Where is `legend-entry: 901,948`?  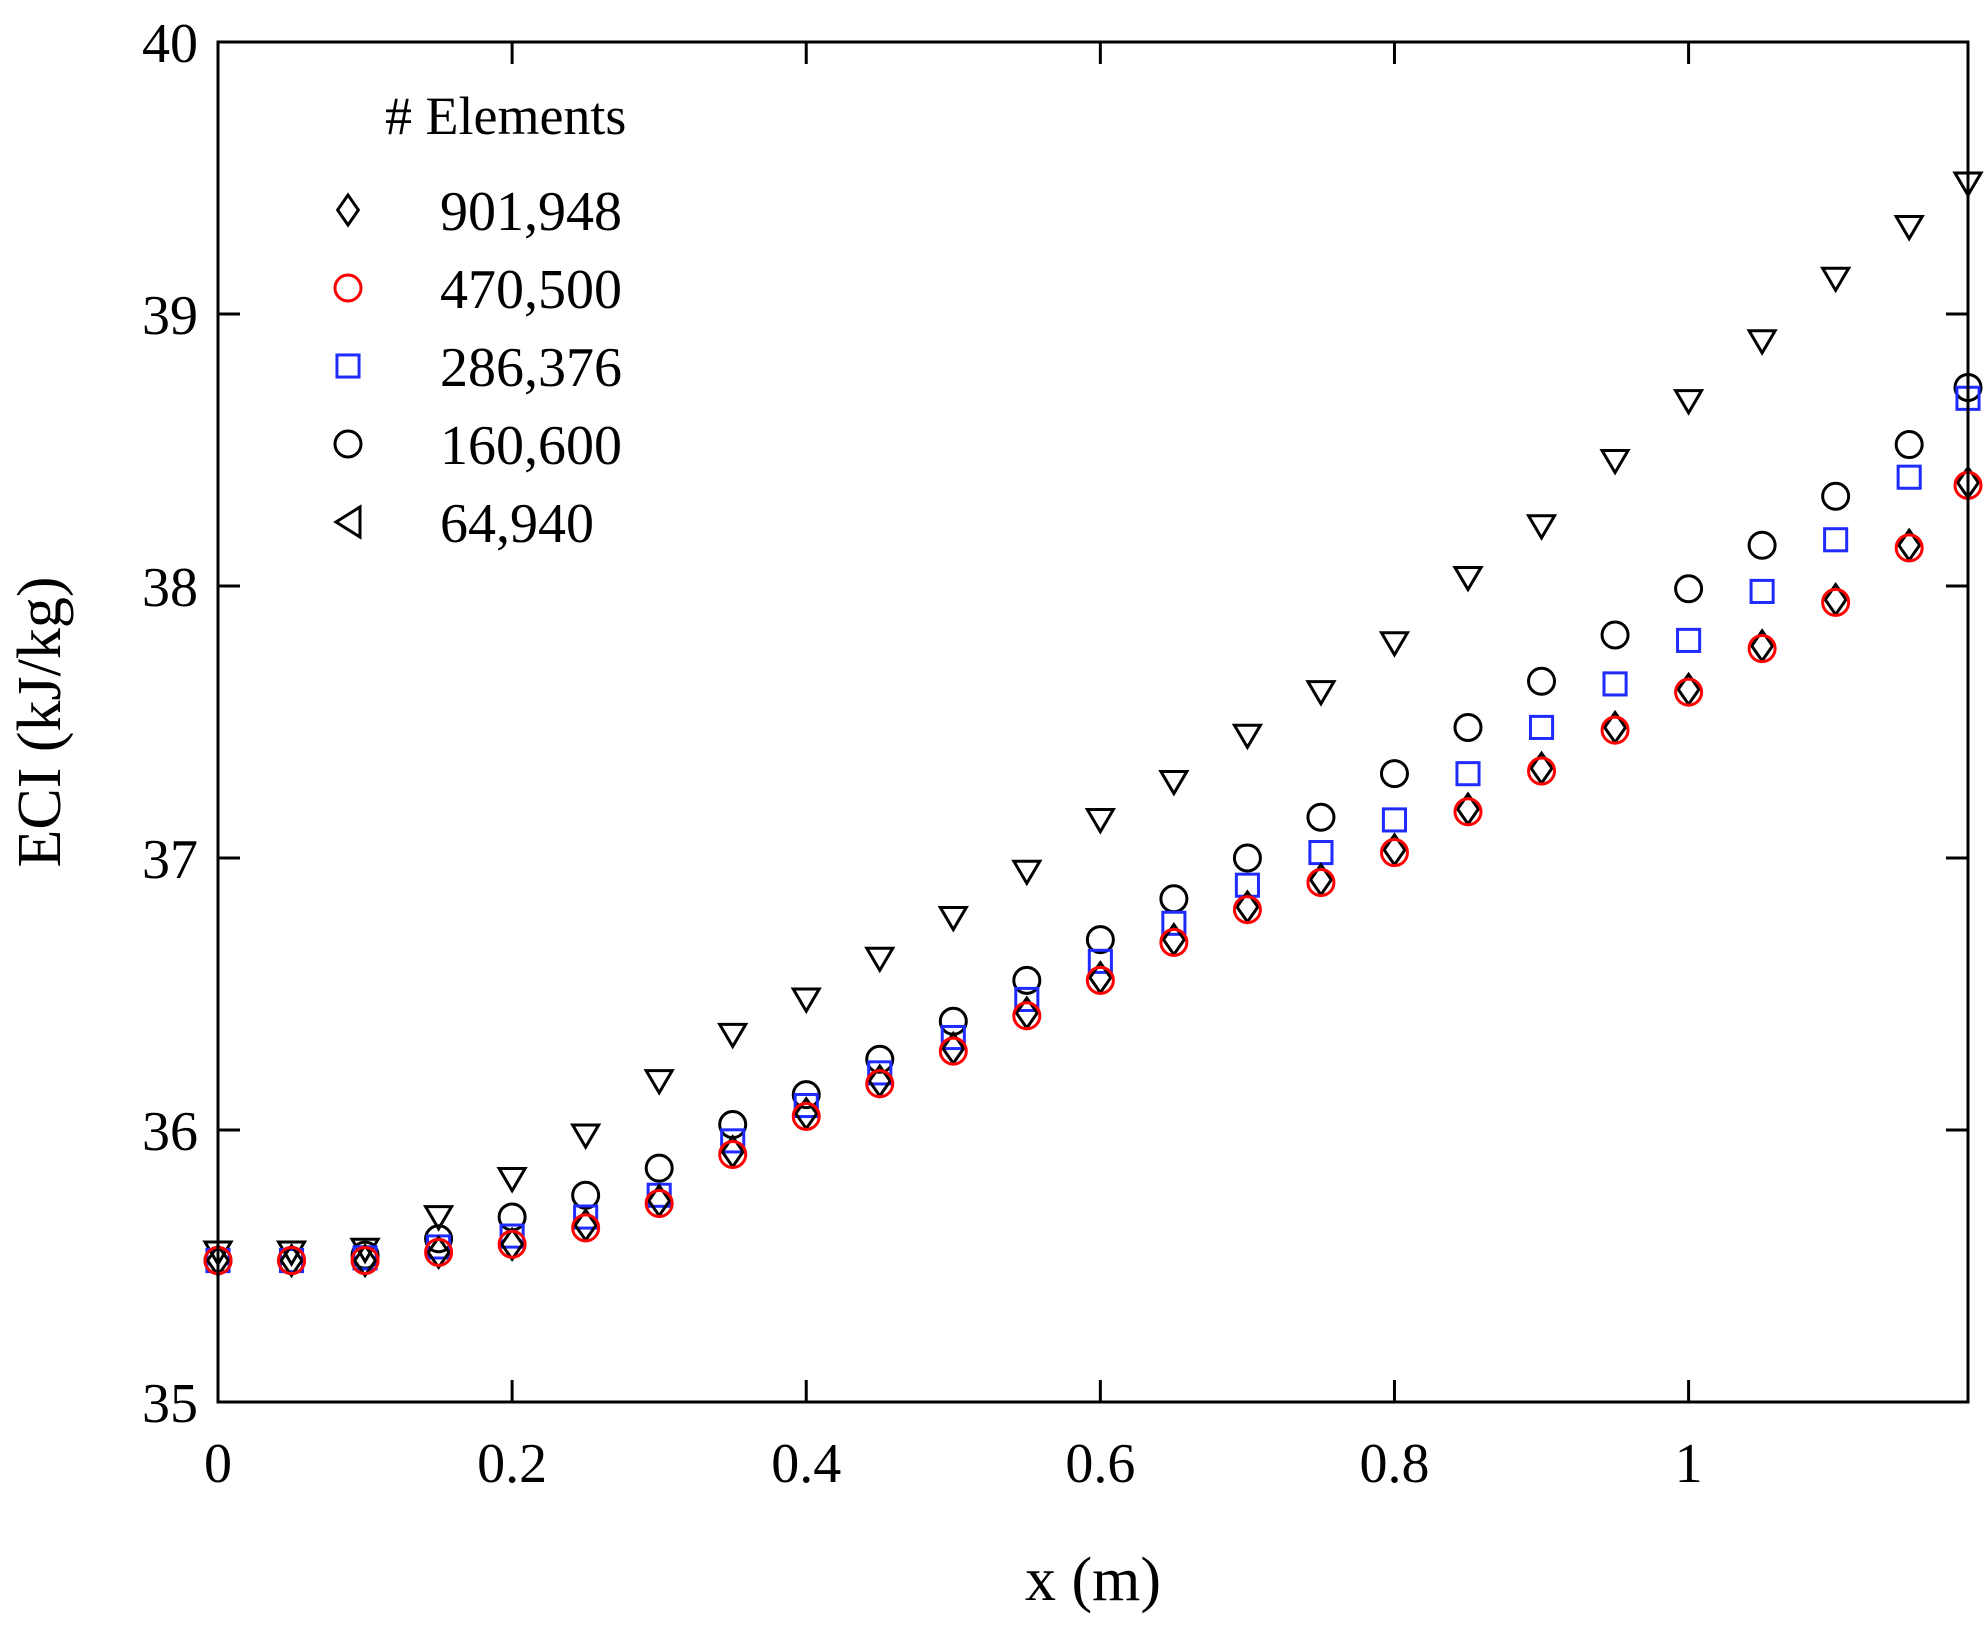 legend-entry: 901,948 is located at coordinates (478, 212).